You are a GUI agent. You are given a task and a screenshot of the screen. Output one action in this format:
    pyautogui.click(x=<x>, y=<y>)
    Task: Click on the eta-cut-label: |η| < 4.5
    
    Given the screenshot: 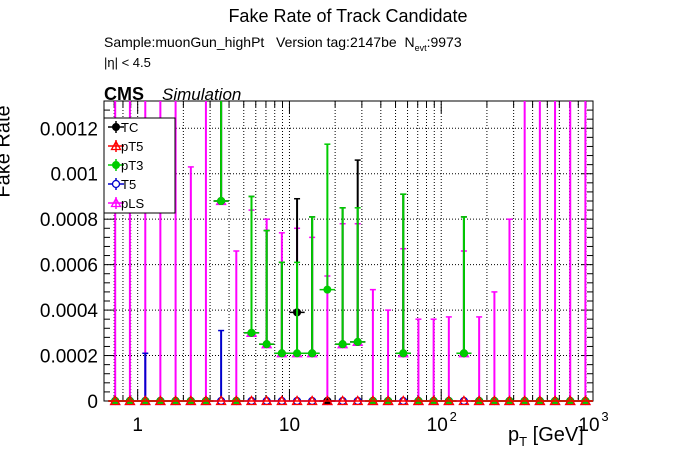 What is the action you would take?
    pyautogui.click(x=127, y=62)
    